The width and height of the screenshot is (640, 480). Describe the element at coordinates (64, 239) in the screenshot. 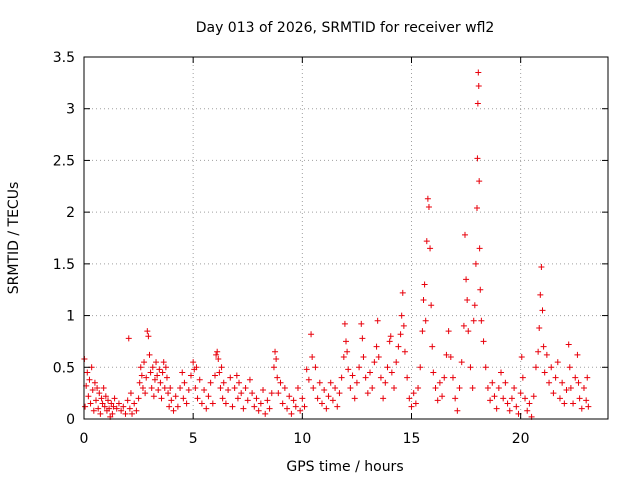

I see `y-tick-labels: 0 0.5 1 1.5 2 2.5 3 3.5` at that location.